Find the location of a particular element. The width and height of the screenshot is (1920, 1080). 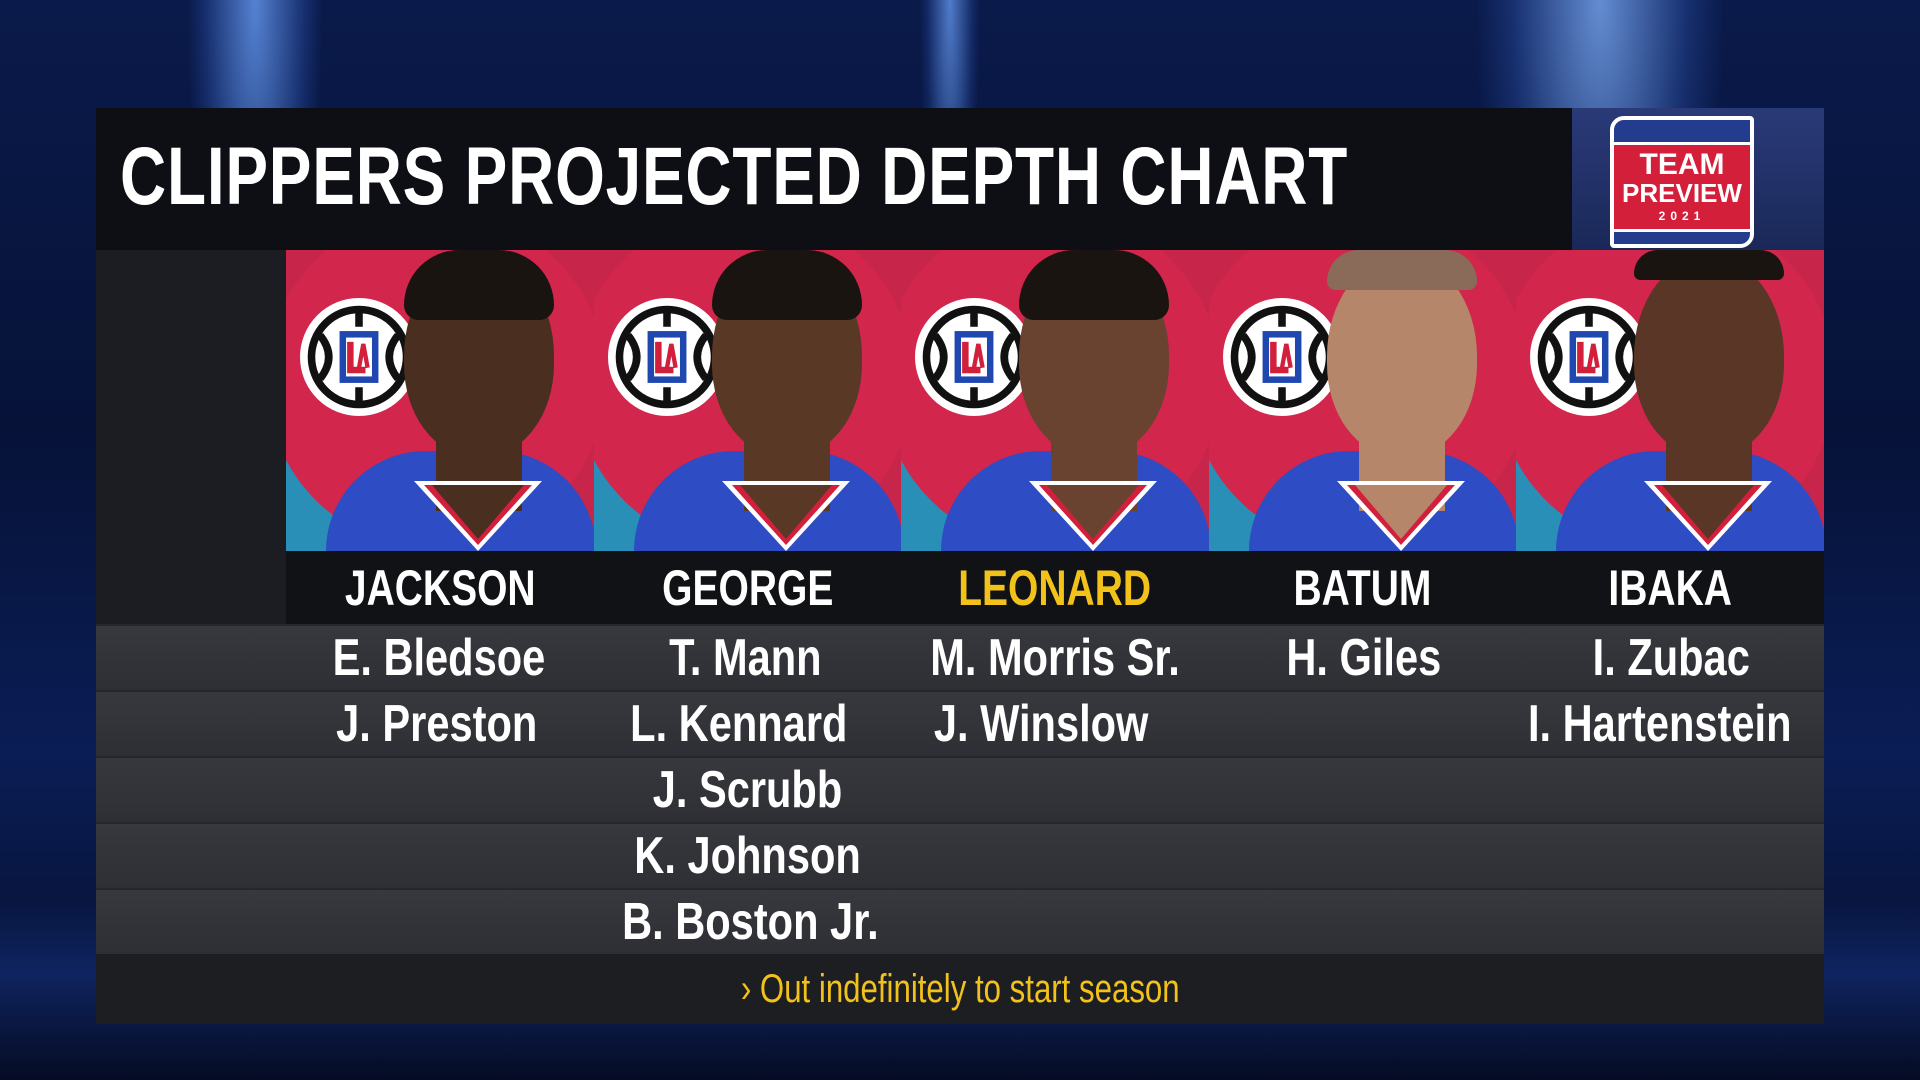

bench-player: L. Kennard is located at coordinates (739, 724).